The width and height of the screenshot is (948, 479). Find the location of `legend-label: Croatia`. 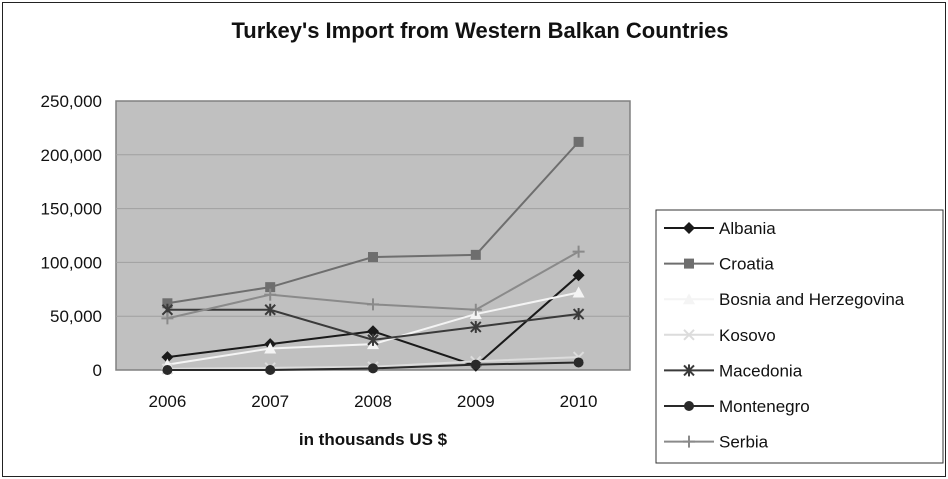

legend-label: Croatia is located at coordinates (746, 264).